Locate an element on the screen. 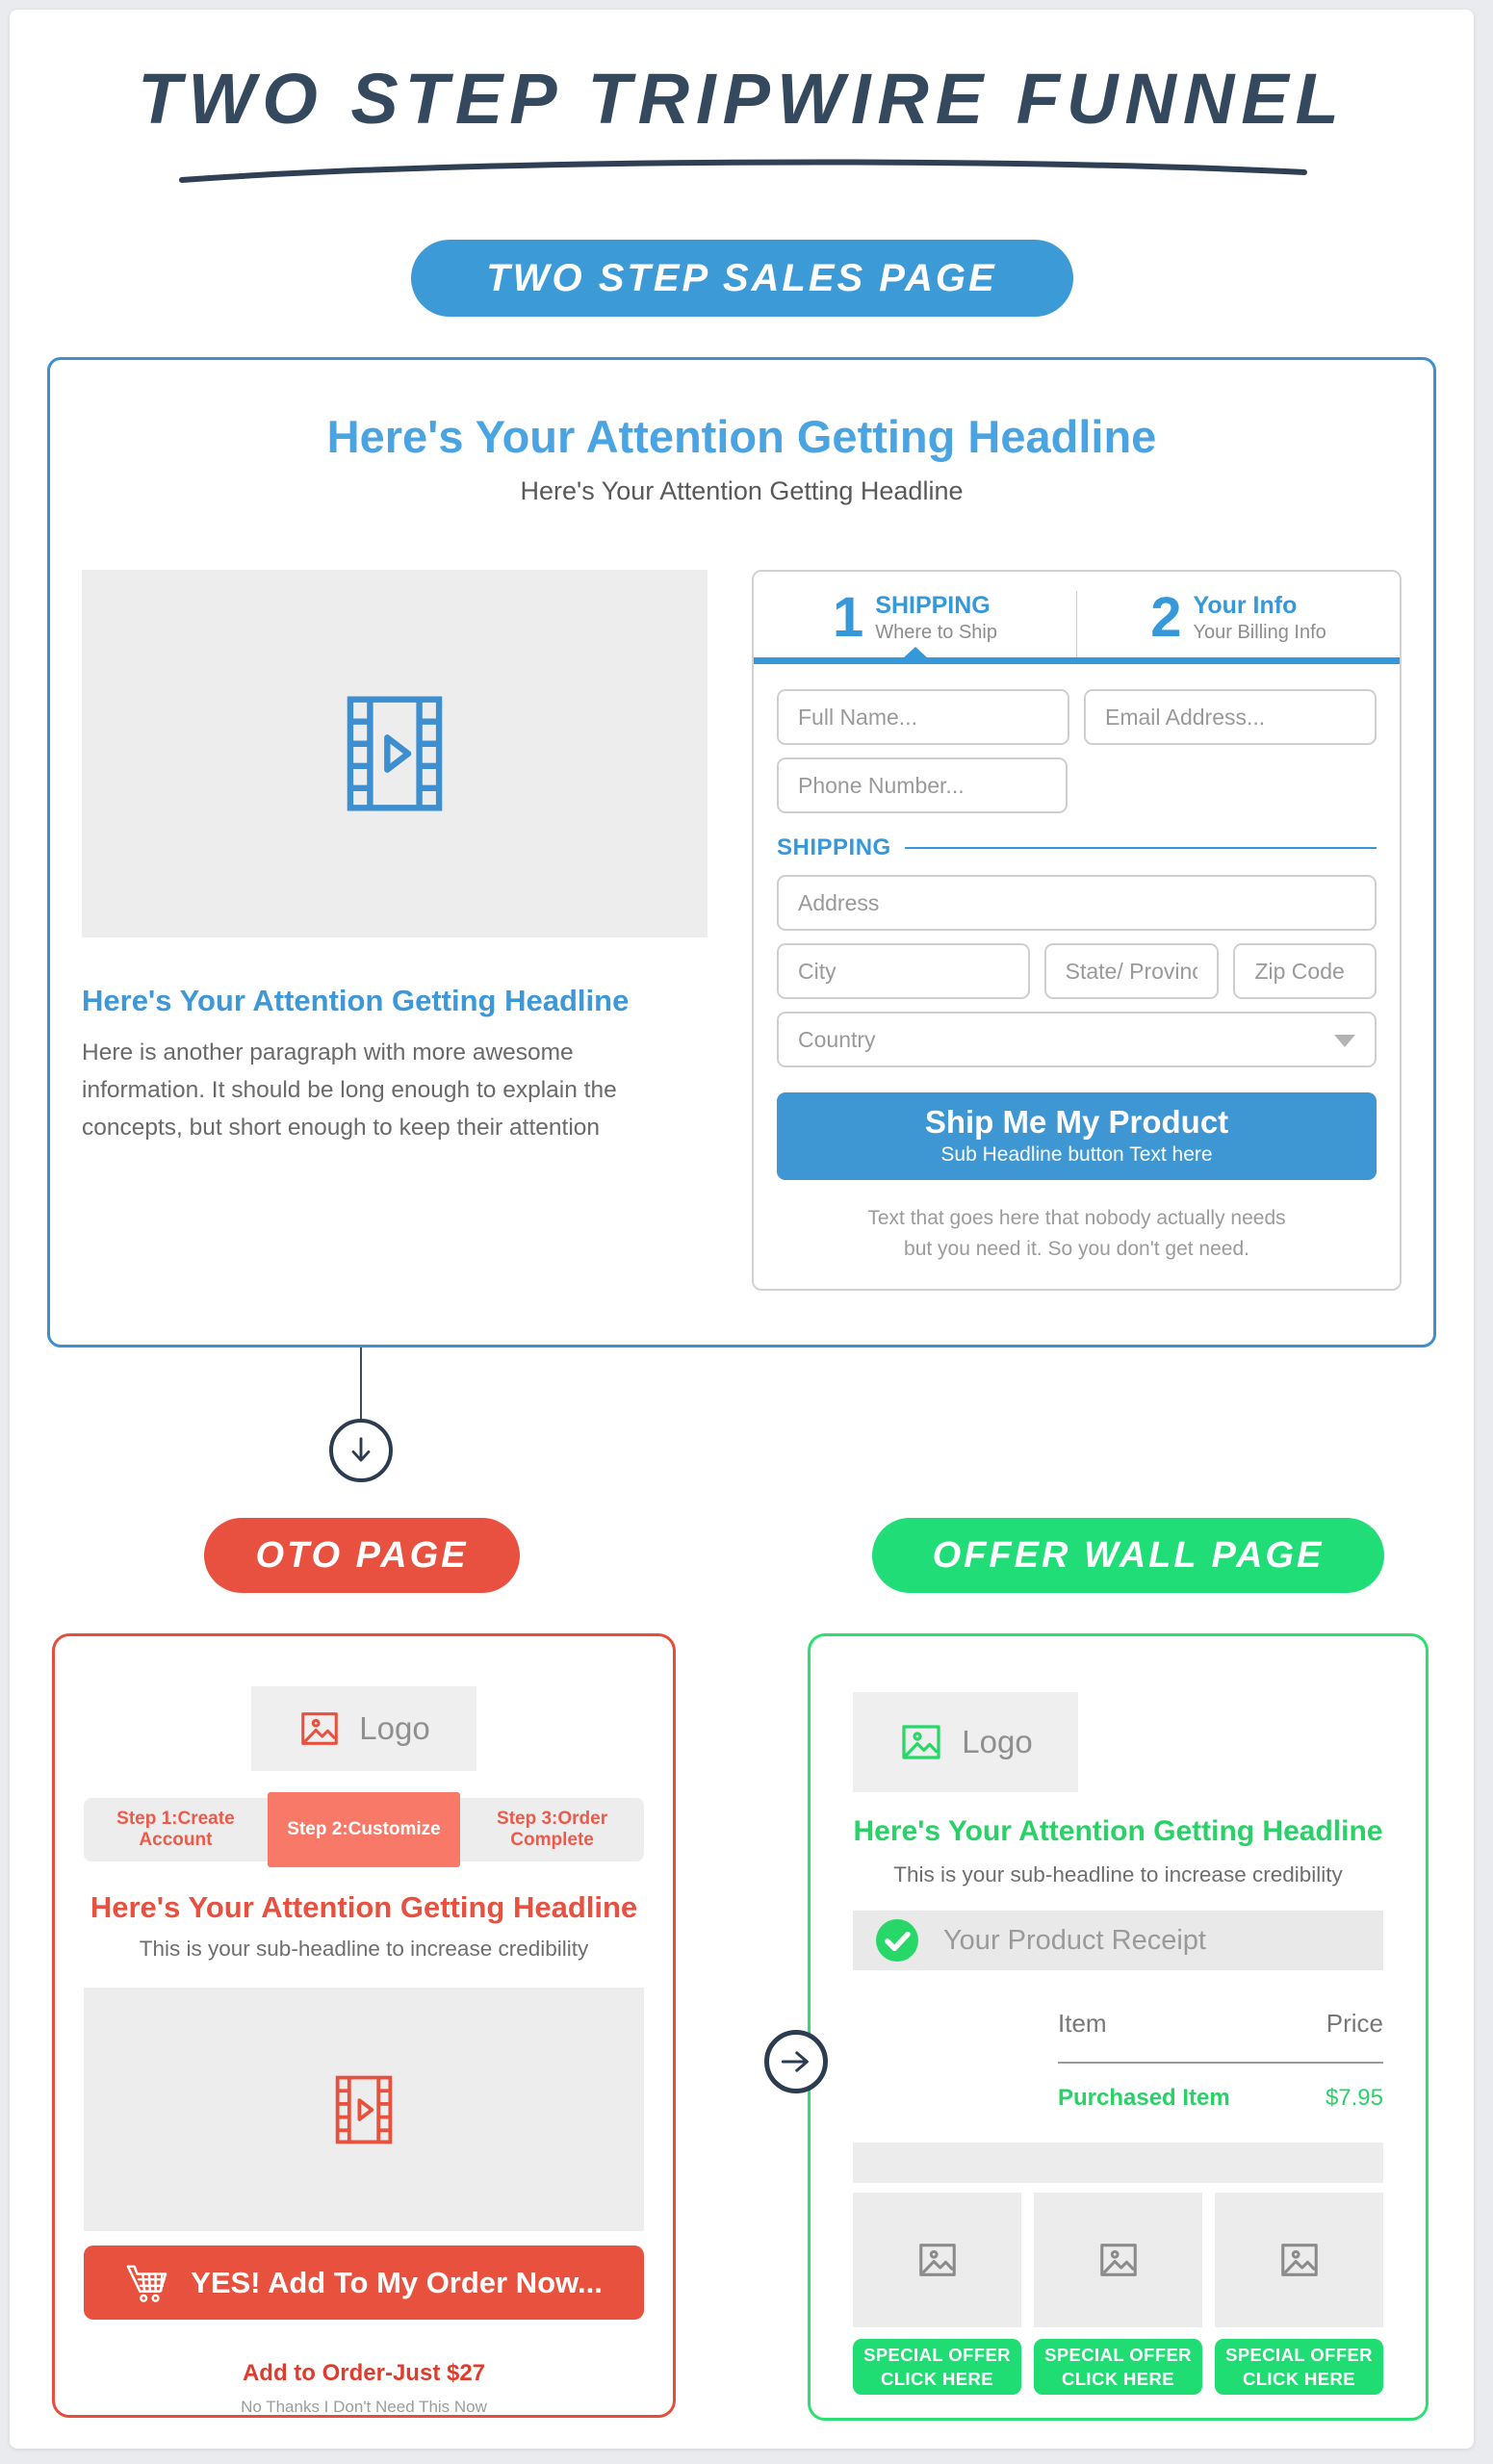 This screenshot has height=2464, width=1493. oto-decline-link: No Thanks I Don't Need This Now is located at coordinates (364, 2407).